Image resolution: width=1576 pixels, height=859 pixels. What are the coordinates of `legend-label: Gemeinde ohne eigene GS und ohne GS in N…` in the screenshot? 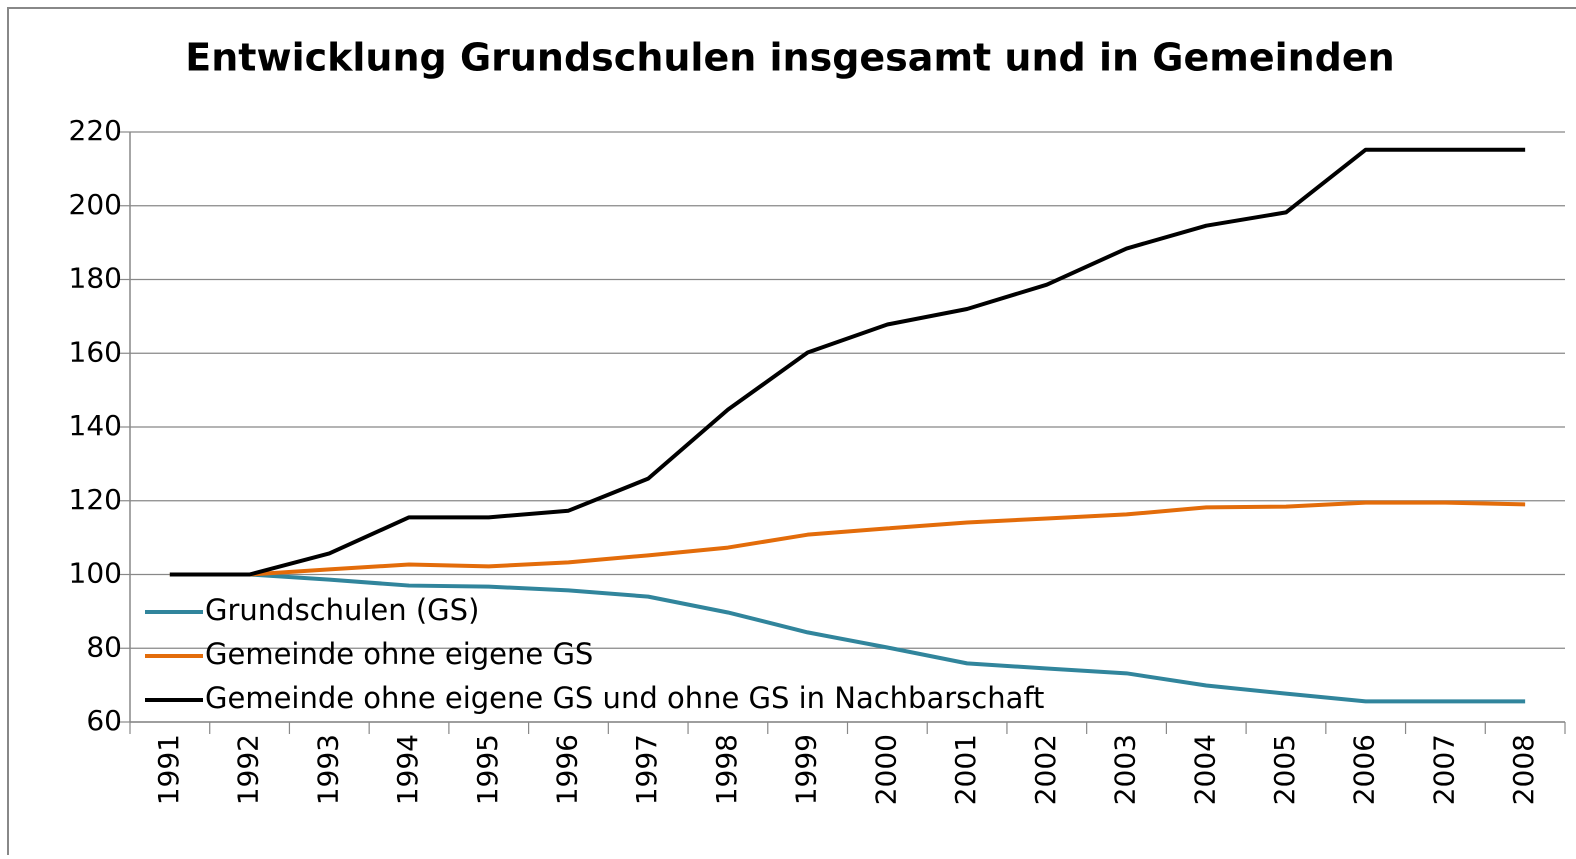 It's located at (624, 698).